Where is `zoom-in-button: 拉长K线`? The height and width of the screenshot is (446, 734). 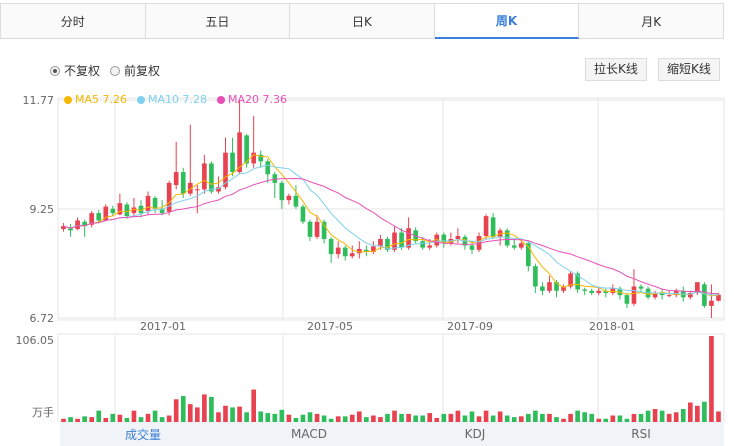
zoom-in-button: 拉长K线 is located at coordinates (616, 69).